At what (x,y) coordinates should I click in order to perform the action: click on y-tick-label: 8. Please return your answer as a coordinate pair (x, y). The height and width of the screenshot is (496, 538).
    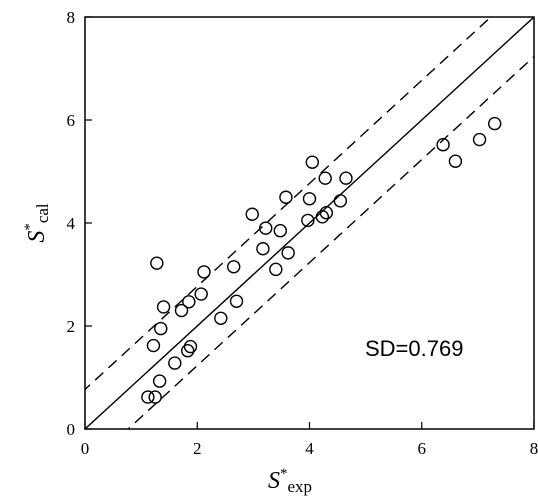
    Looking at the image, I should click on (71, 17).